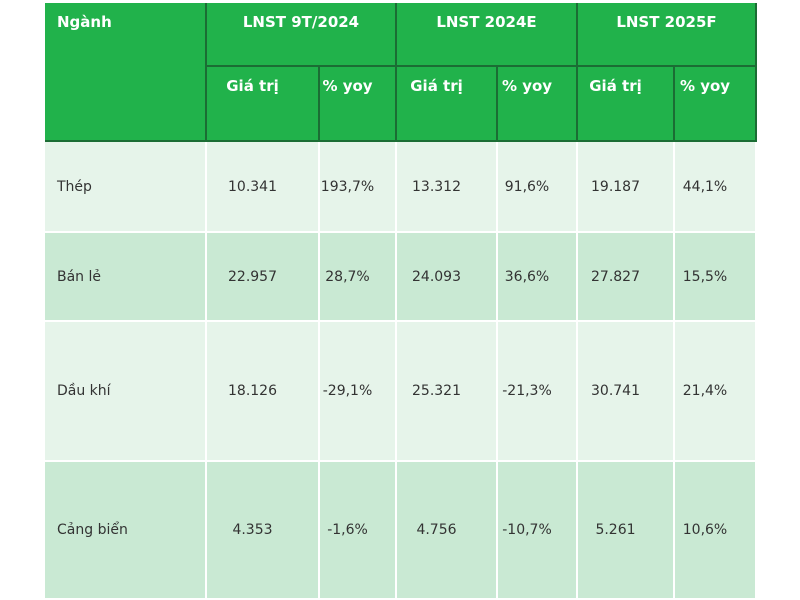  I want to click on value-cell: 44,1%, so click(716, 187).